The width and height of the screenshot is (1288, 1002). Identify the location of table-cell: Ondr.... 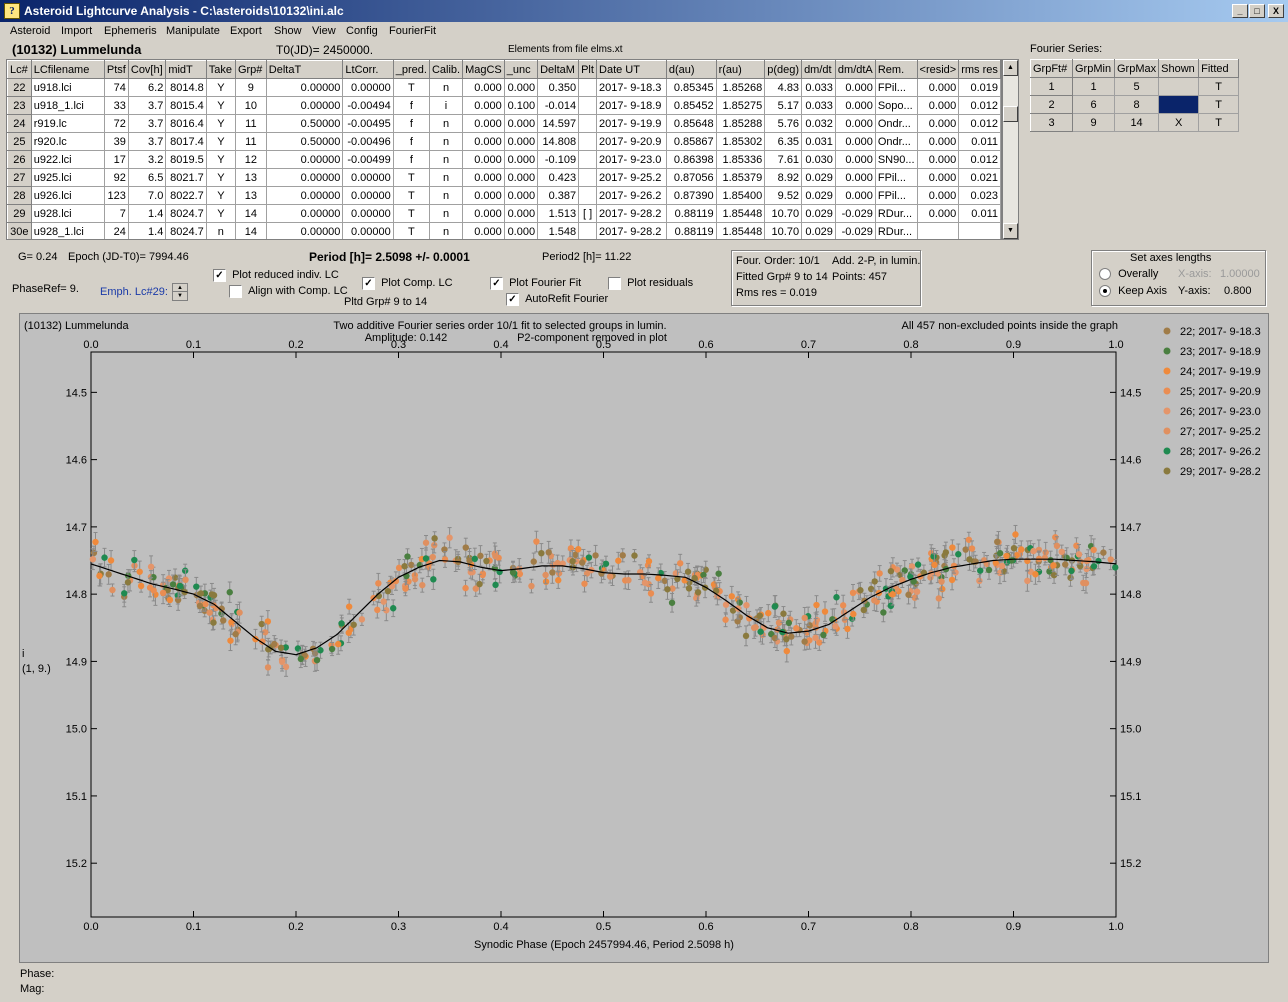
(896, 141).